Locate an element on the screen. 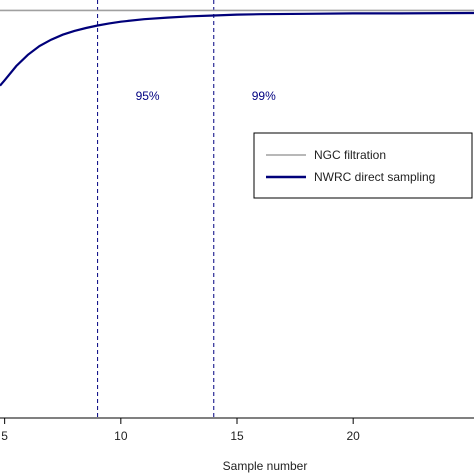  x-axis-label: Sample number is located at coordinates (265, 466).